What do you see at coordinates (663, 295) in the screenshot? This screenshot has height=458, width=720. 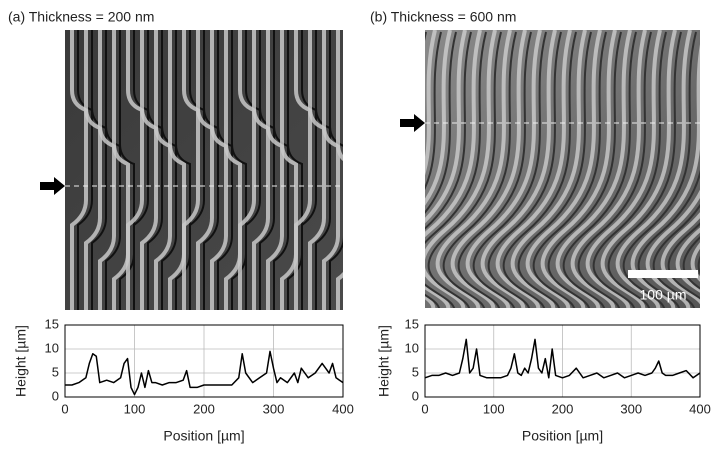 I see `scale-bar-label: 100 µm` at bounding box center [663, 295].